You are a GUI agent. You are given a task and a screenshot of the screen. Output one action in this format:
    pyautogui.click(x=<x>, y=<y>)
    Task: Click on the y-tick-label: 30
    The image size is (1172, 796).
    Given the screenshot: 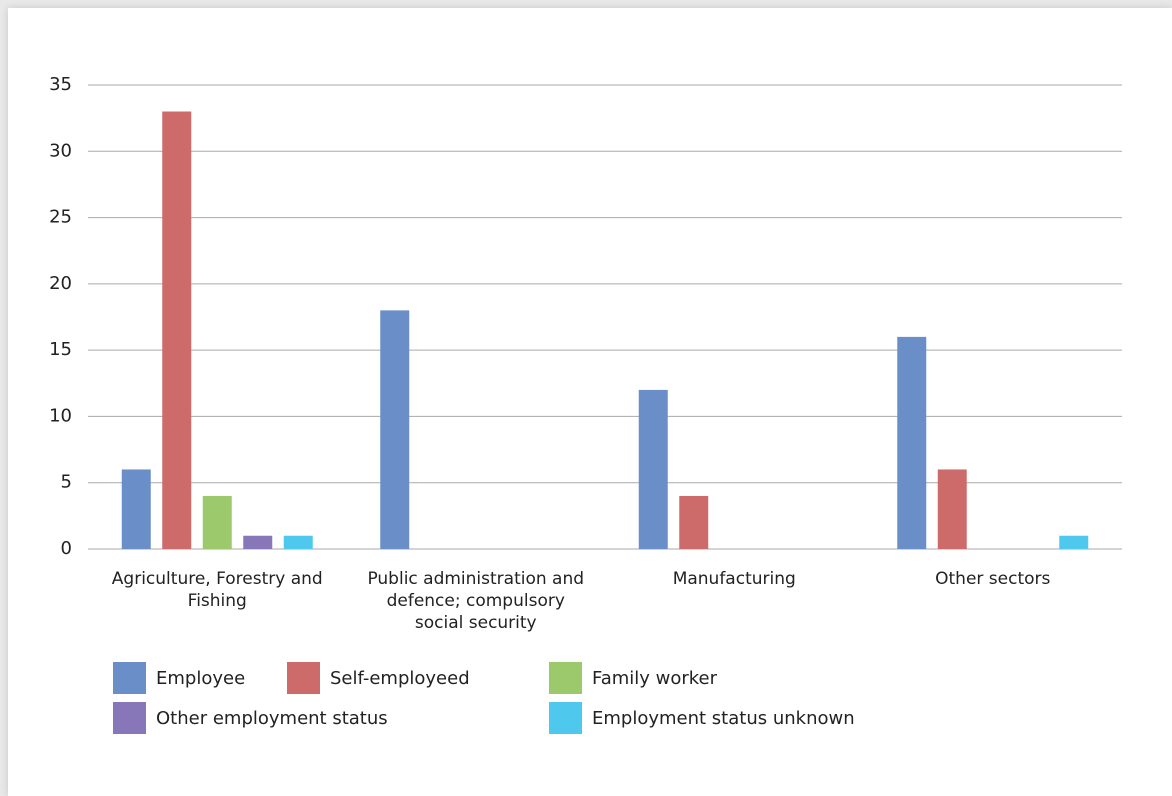 What is the action you would take?
    pyautogui.click(x=60, y=150)
    